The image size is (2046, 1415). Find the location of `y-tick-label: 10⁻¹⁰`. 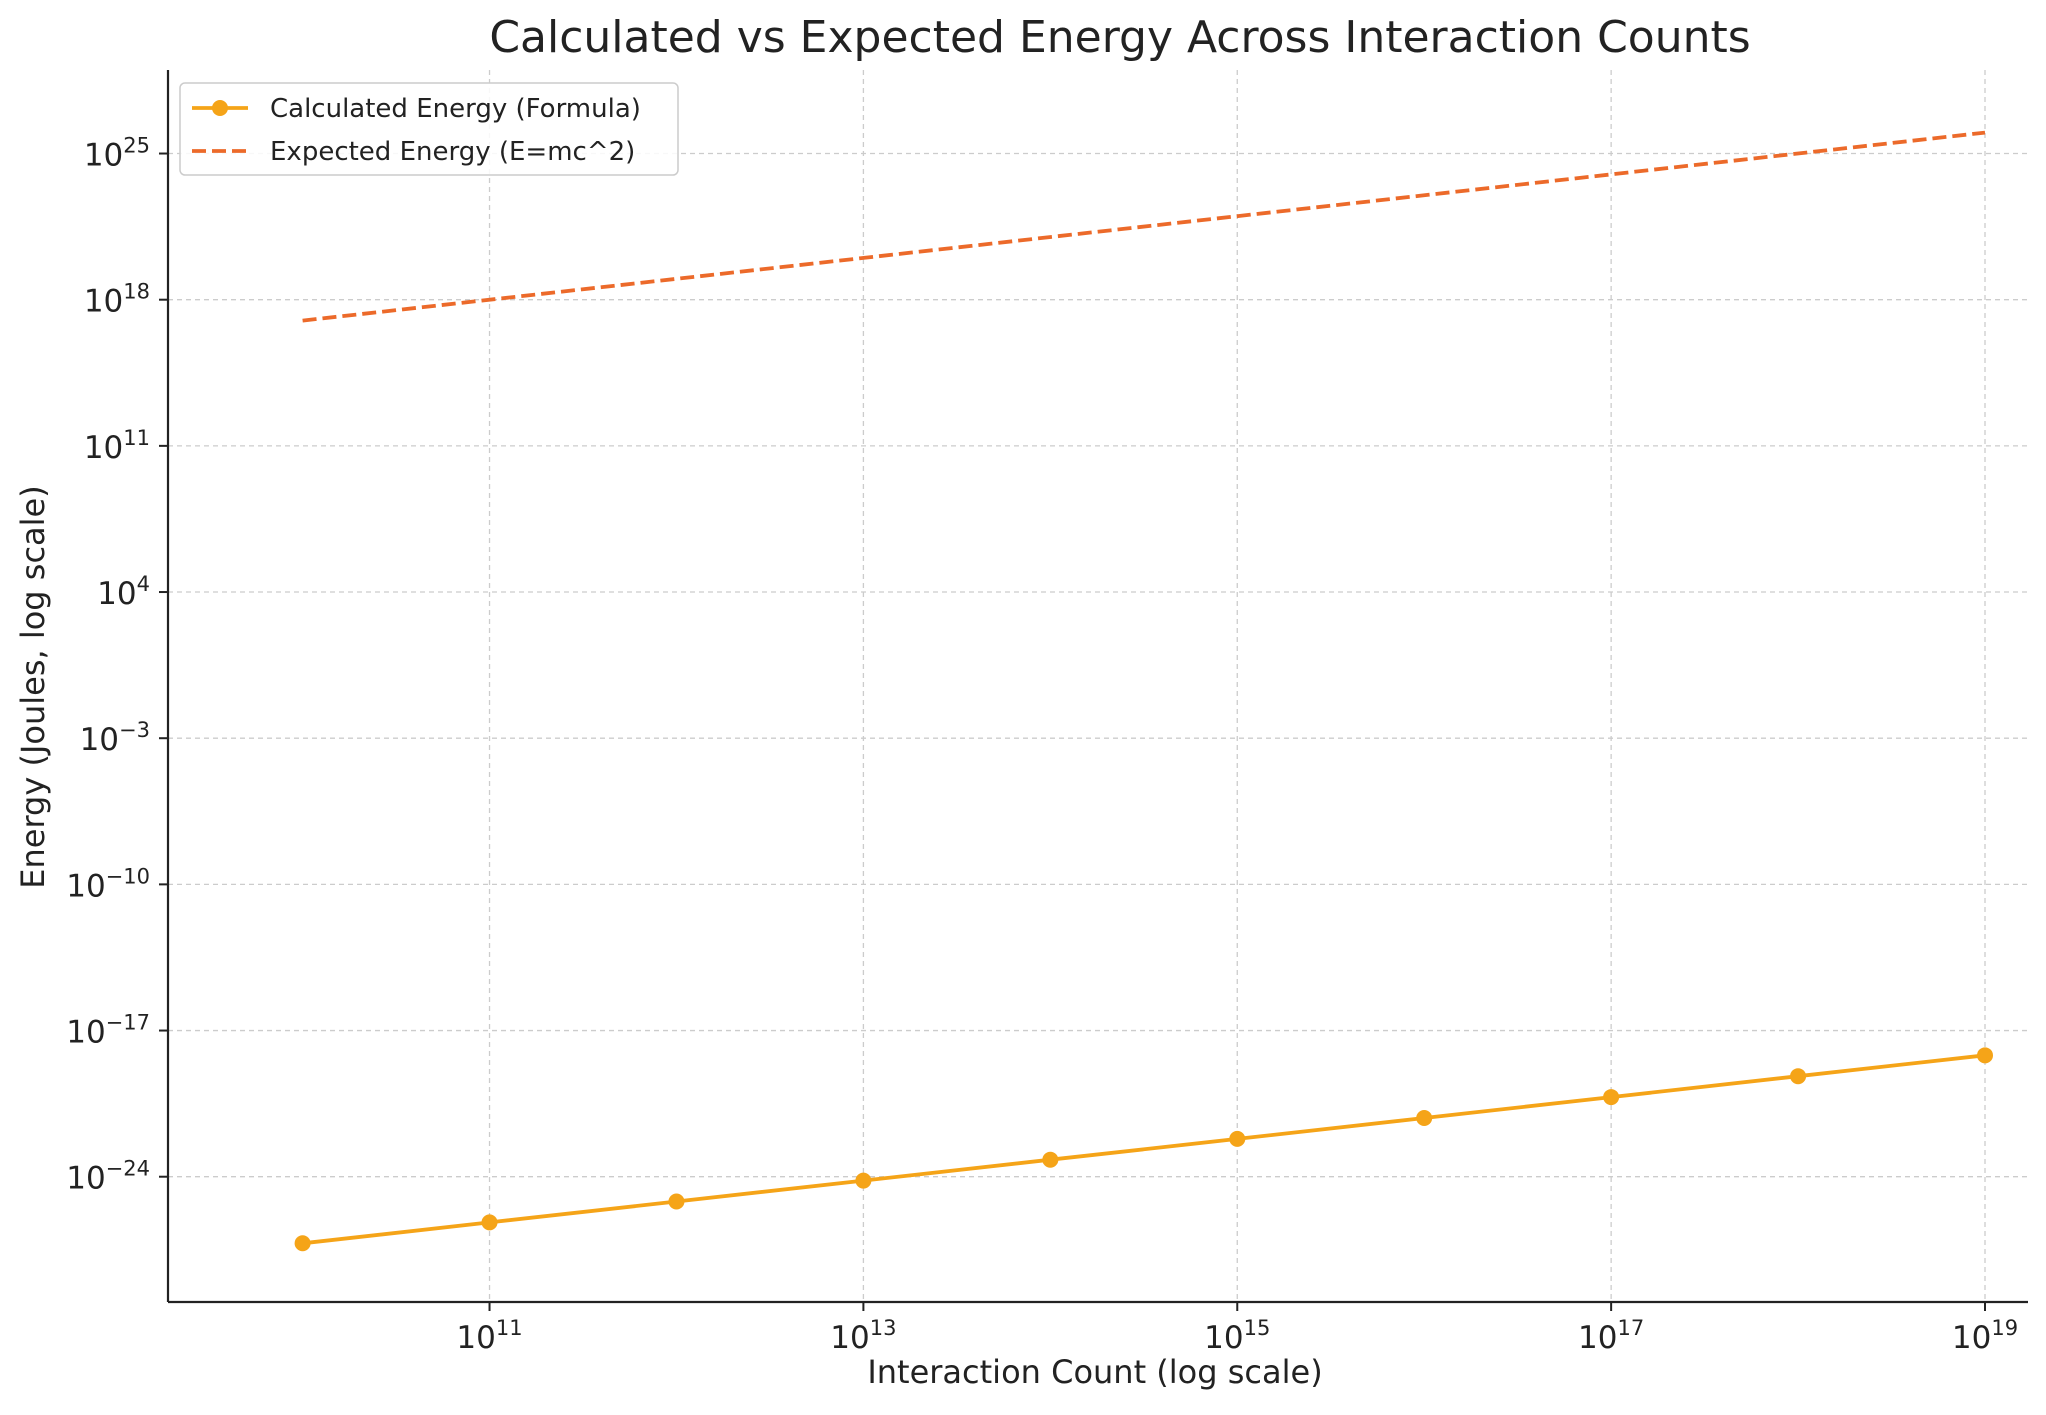

y-tick-label: 10⁻¹⁰ is located at coordinates (108, 884).